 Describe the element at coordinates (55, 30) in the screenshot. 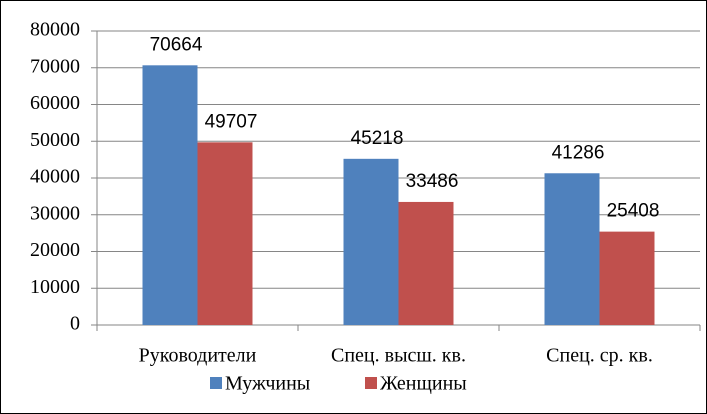

I see `y-tick-label: 80000` at that location.